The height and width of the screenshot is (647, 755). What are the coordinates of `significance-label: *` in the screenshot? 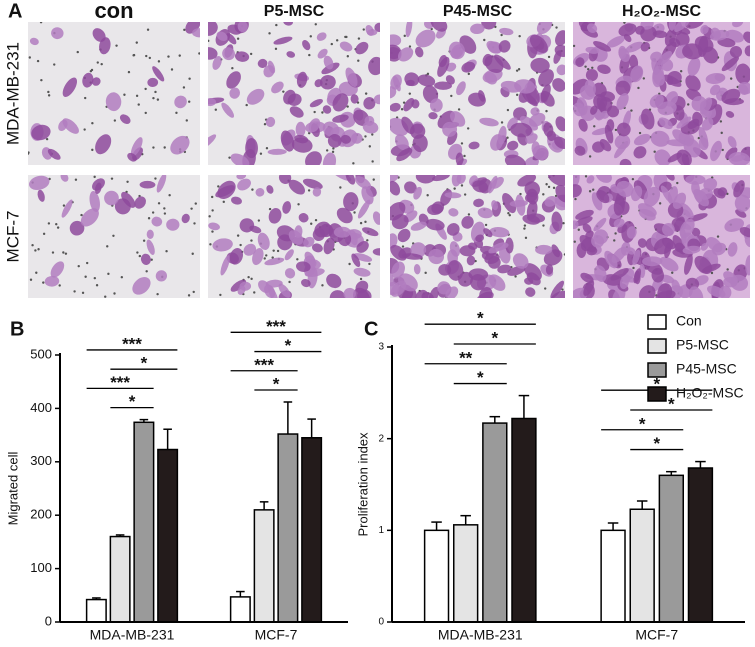 It's located at (671, 403).